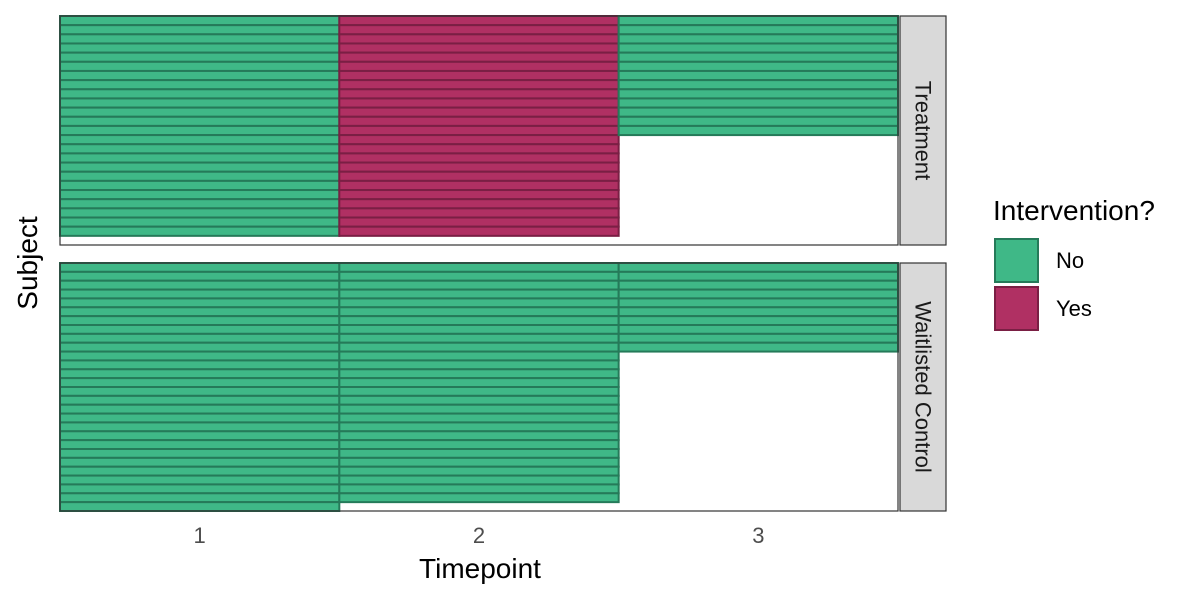  Describe the element at coordinates (479, 535) in the screenshot. I see `x-axis-ticks: 1 2 3` at that location.